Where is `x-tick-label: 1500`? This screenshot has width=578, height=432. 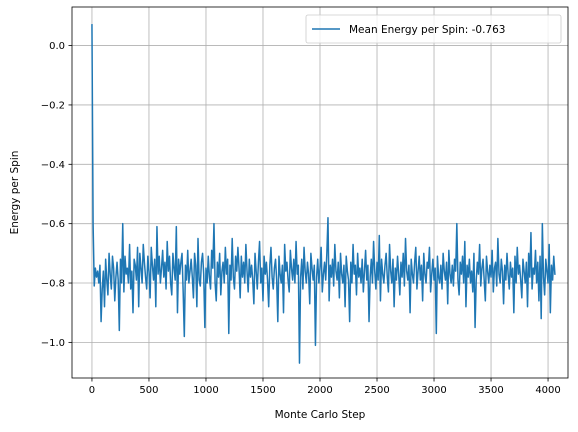
x-tick-label: 1500 is located at coordinates (262, 390).